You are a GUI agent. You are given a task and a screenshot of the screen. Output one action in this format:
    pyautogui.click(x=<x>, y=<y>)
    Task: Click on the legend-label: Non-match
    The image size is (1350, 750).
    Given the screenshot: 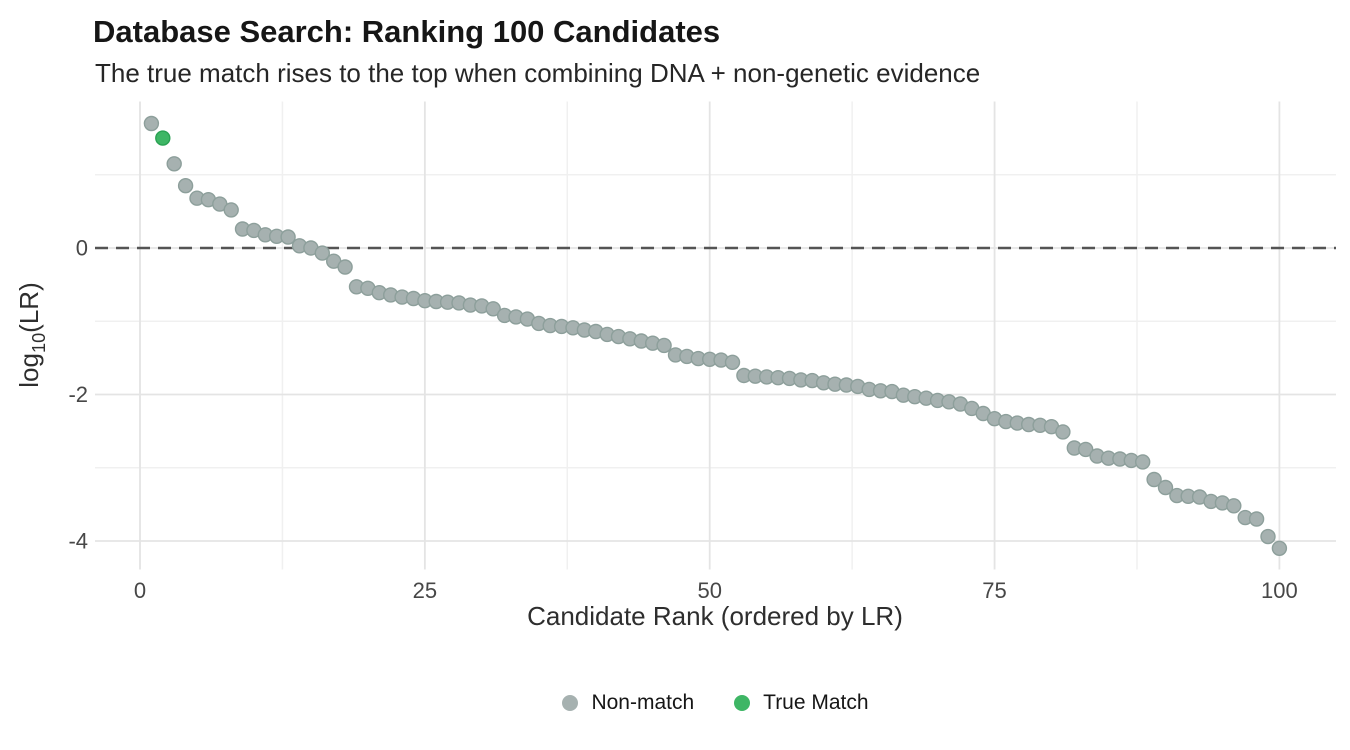 What is the action you would take?
    pyautogui.click(x=643, y=702)
    